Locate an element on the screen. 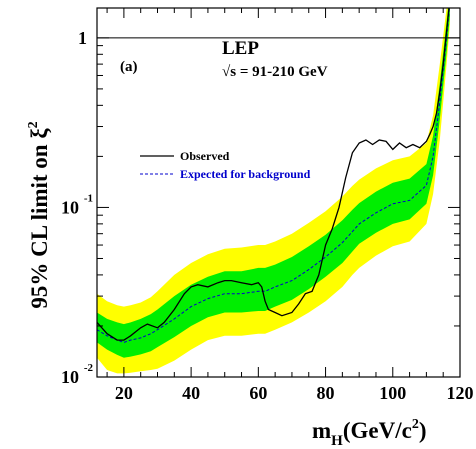 The height and width of the screenshot is (449, 476). x-tick-label: 60 is located at coordinates (258, 393).